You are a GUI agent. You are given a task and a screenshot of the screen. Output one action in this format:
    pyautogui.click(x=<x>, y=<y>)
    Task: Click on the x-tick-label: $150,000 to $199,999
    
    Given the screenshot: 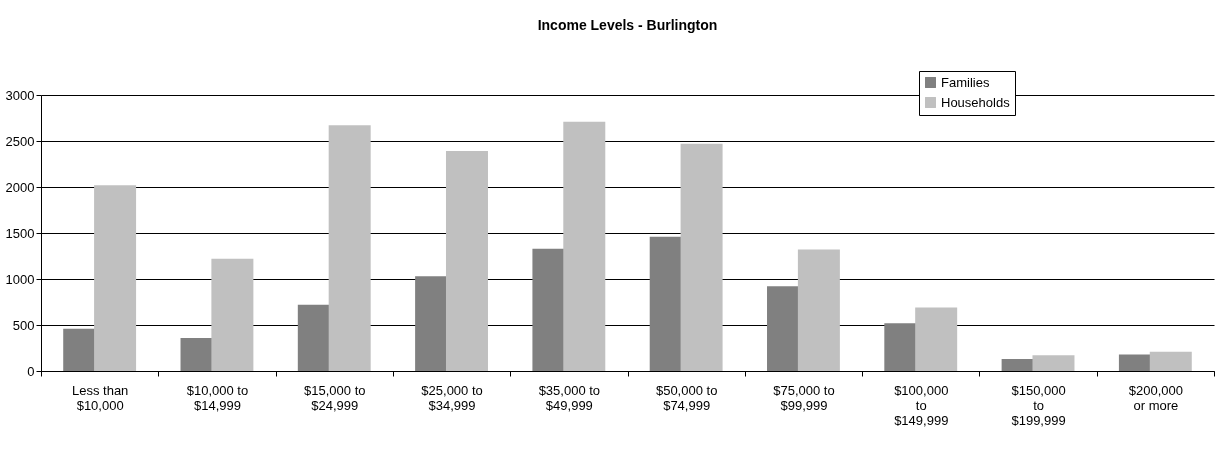 What is the action you would take?
    pyautogui.click(x=1038, y=405)
    